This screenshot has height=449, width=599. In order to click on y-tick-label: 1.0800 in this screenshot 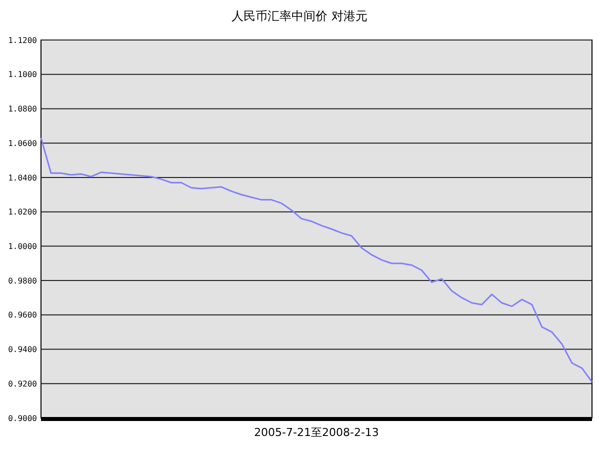, I will do `click(23, 109)`.